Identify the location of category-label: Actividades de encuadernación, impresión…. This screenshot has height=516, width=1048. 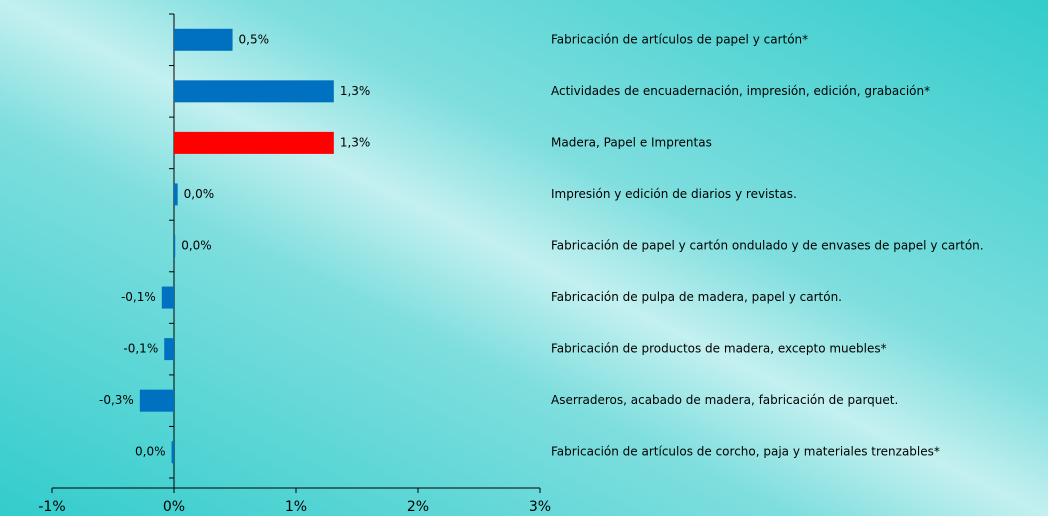
(740, 91).